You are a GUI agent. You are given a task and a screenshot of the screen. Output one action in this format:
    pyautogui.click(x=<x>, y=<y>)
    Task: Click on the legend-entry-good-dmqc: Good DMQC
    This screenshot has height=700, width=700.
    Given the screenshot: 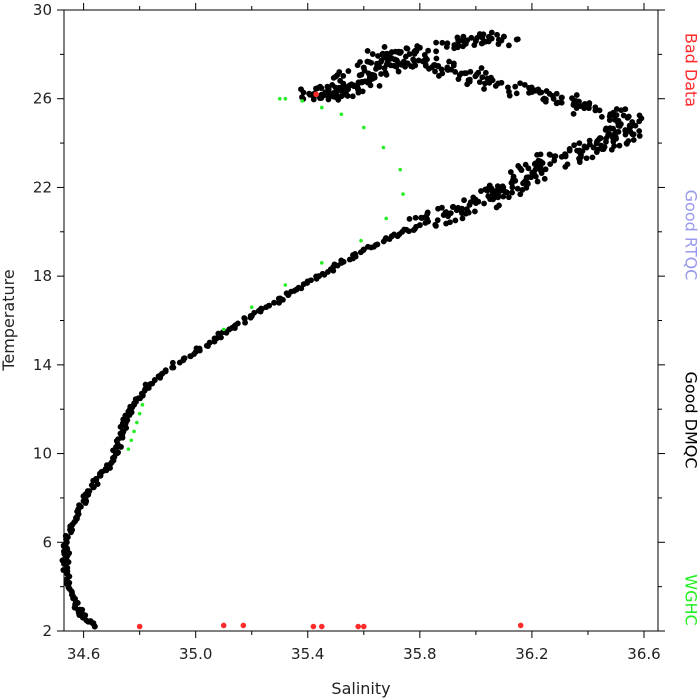 What is the action you would take?
    pyautogui.click(x=691, y=419)
    